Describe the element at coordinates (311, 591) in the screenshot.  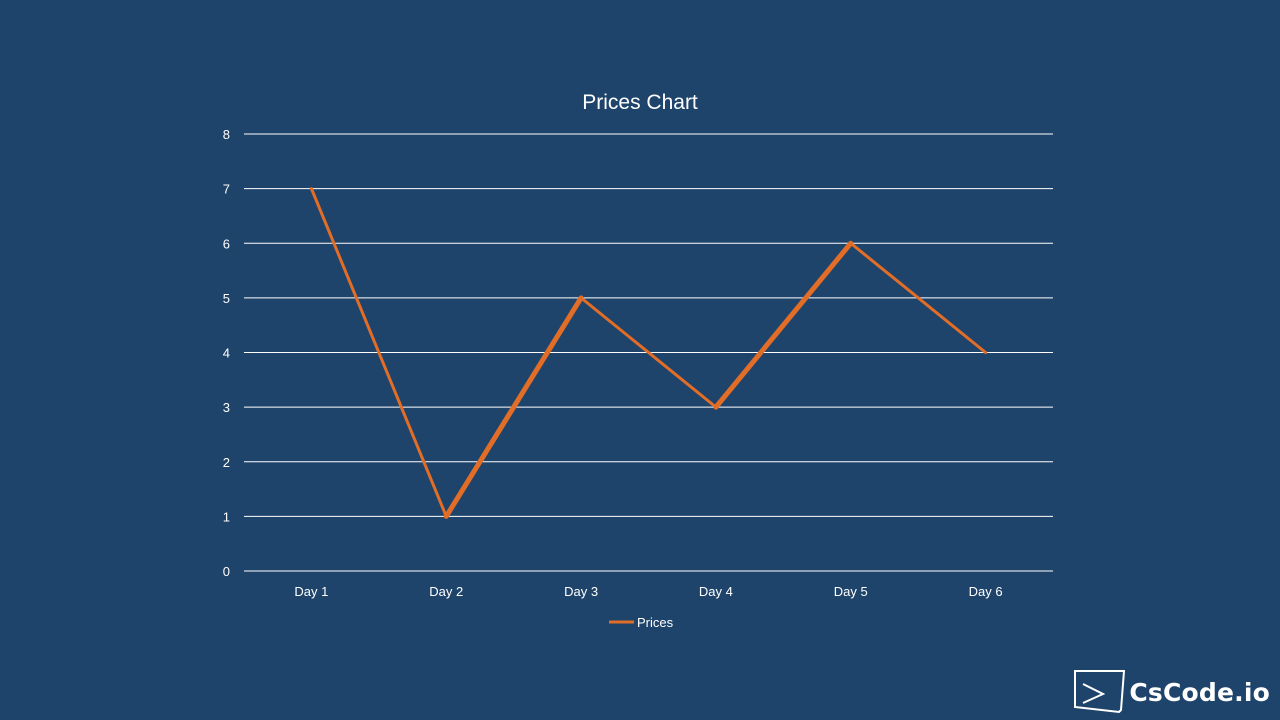
I see `x-tick-label: Day 1` at that location.